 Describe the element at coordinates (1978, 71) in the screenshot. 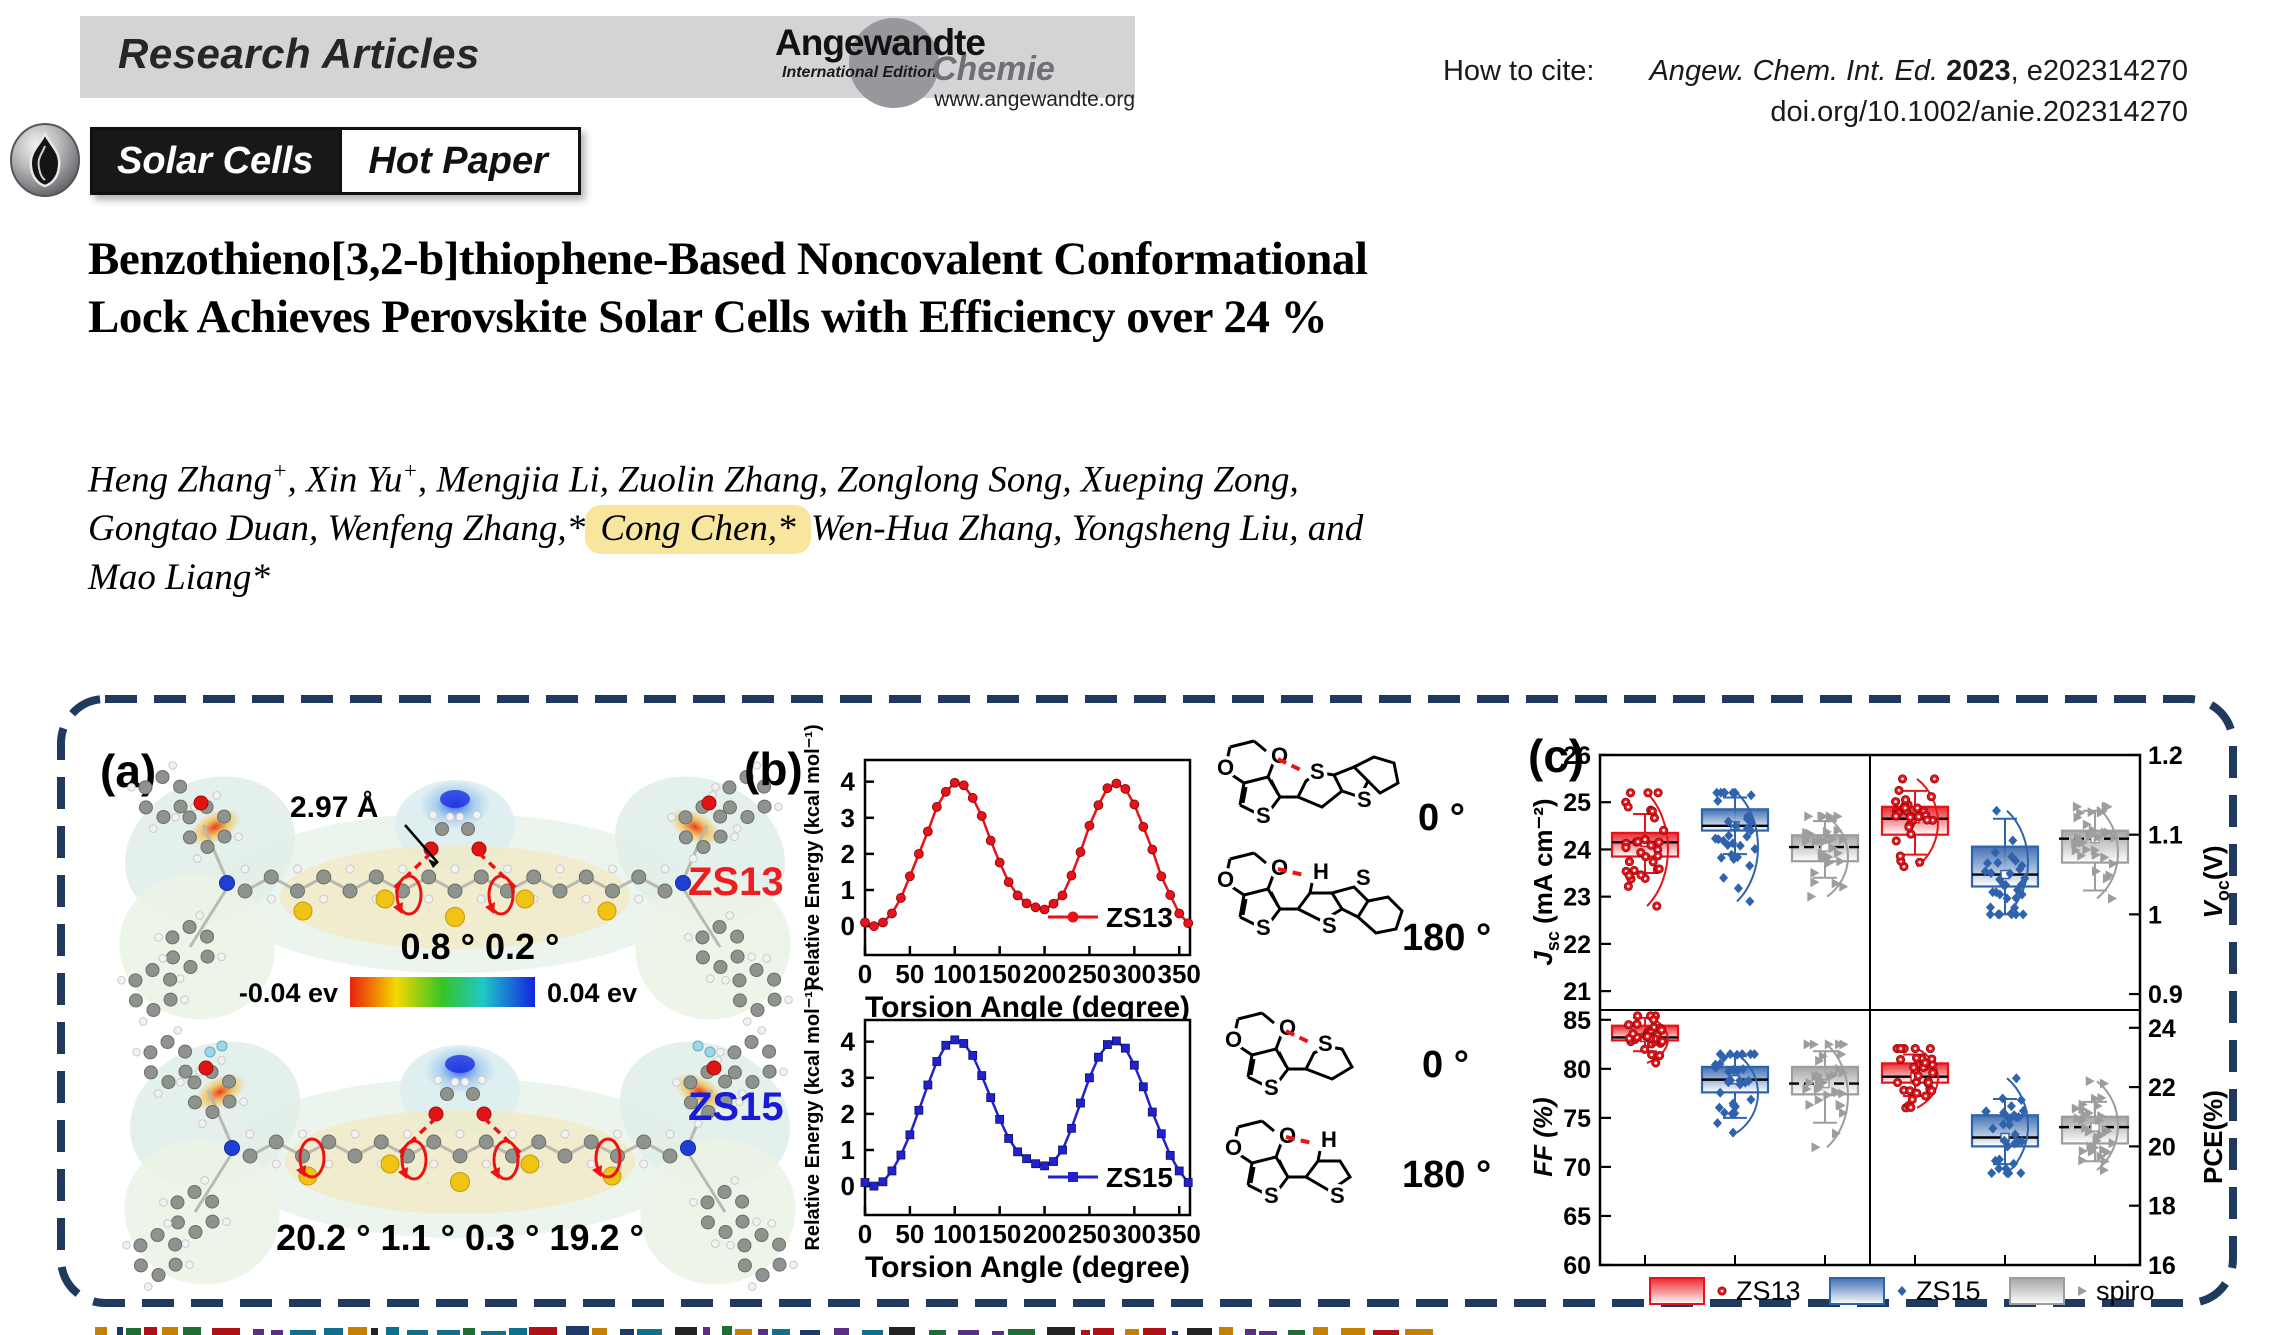

I see `citation-year: 2023` at that location.